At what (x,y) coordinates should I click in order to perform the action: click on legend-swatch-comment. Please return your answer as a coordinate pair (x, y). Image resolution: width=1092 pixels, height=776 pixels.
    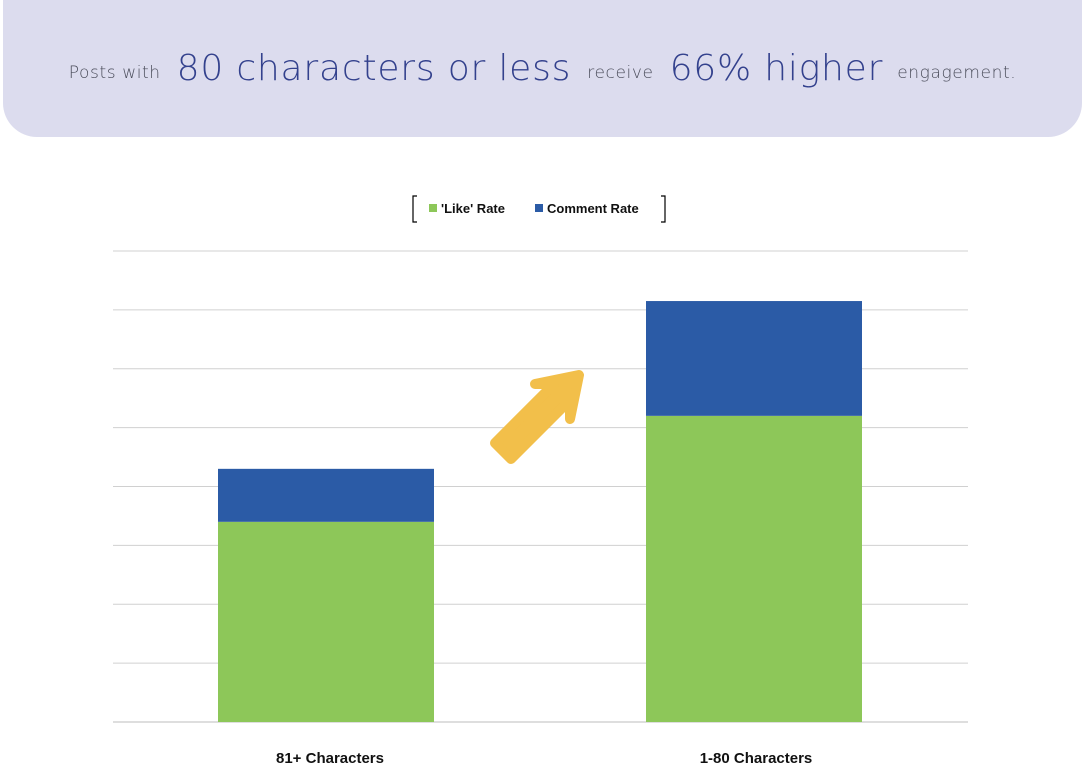
    Looking at the image, I should click on (539, 208).